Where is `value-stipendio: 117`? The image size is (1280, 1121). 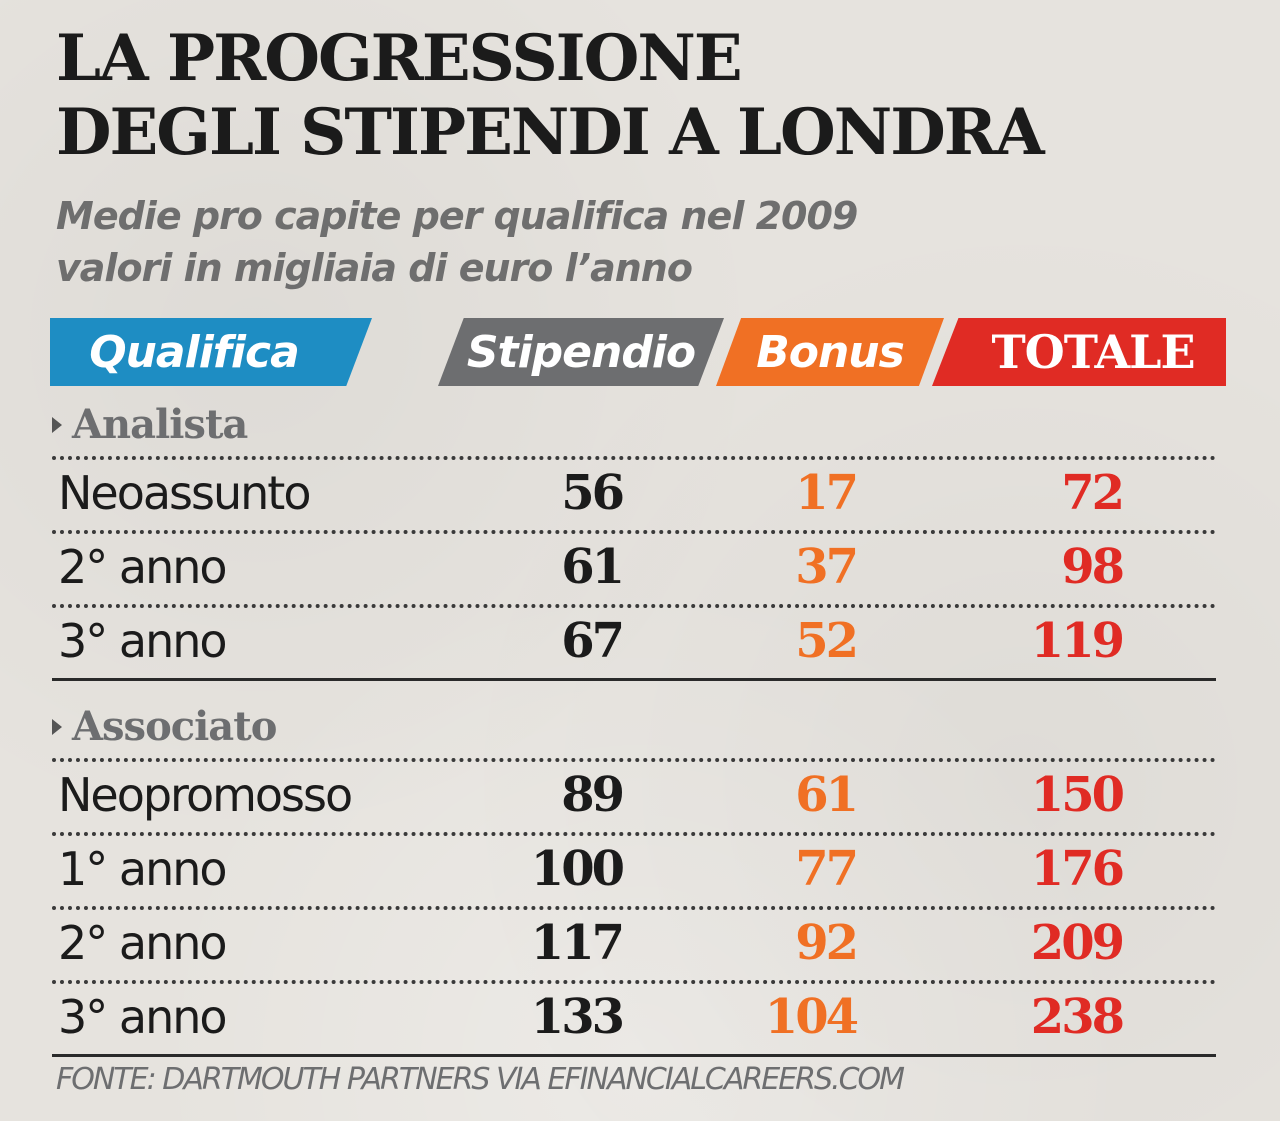 value-stipendio: 117 is located at coordinates (577, 943).